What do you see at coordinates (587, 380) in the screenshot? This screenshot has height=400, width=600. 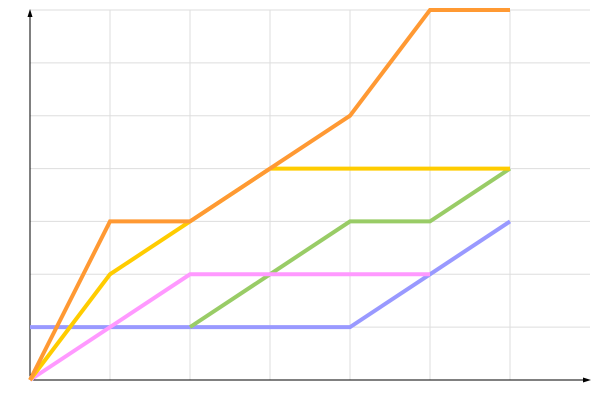 I see `x-axis-arrow` at bounding box center [587, 380].